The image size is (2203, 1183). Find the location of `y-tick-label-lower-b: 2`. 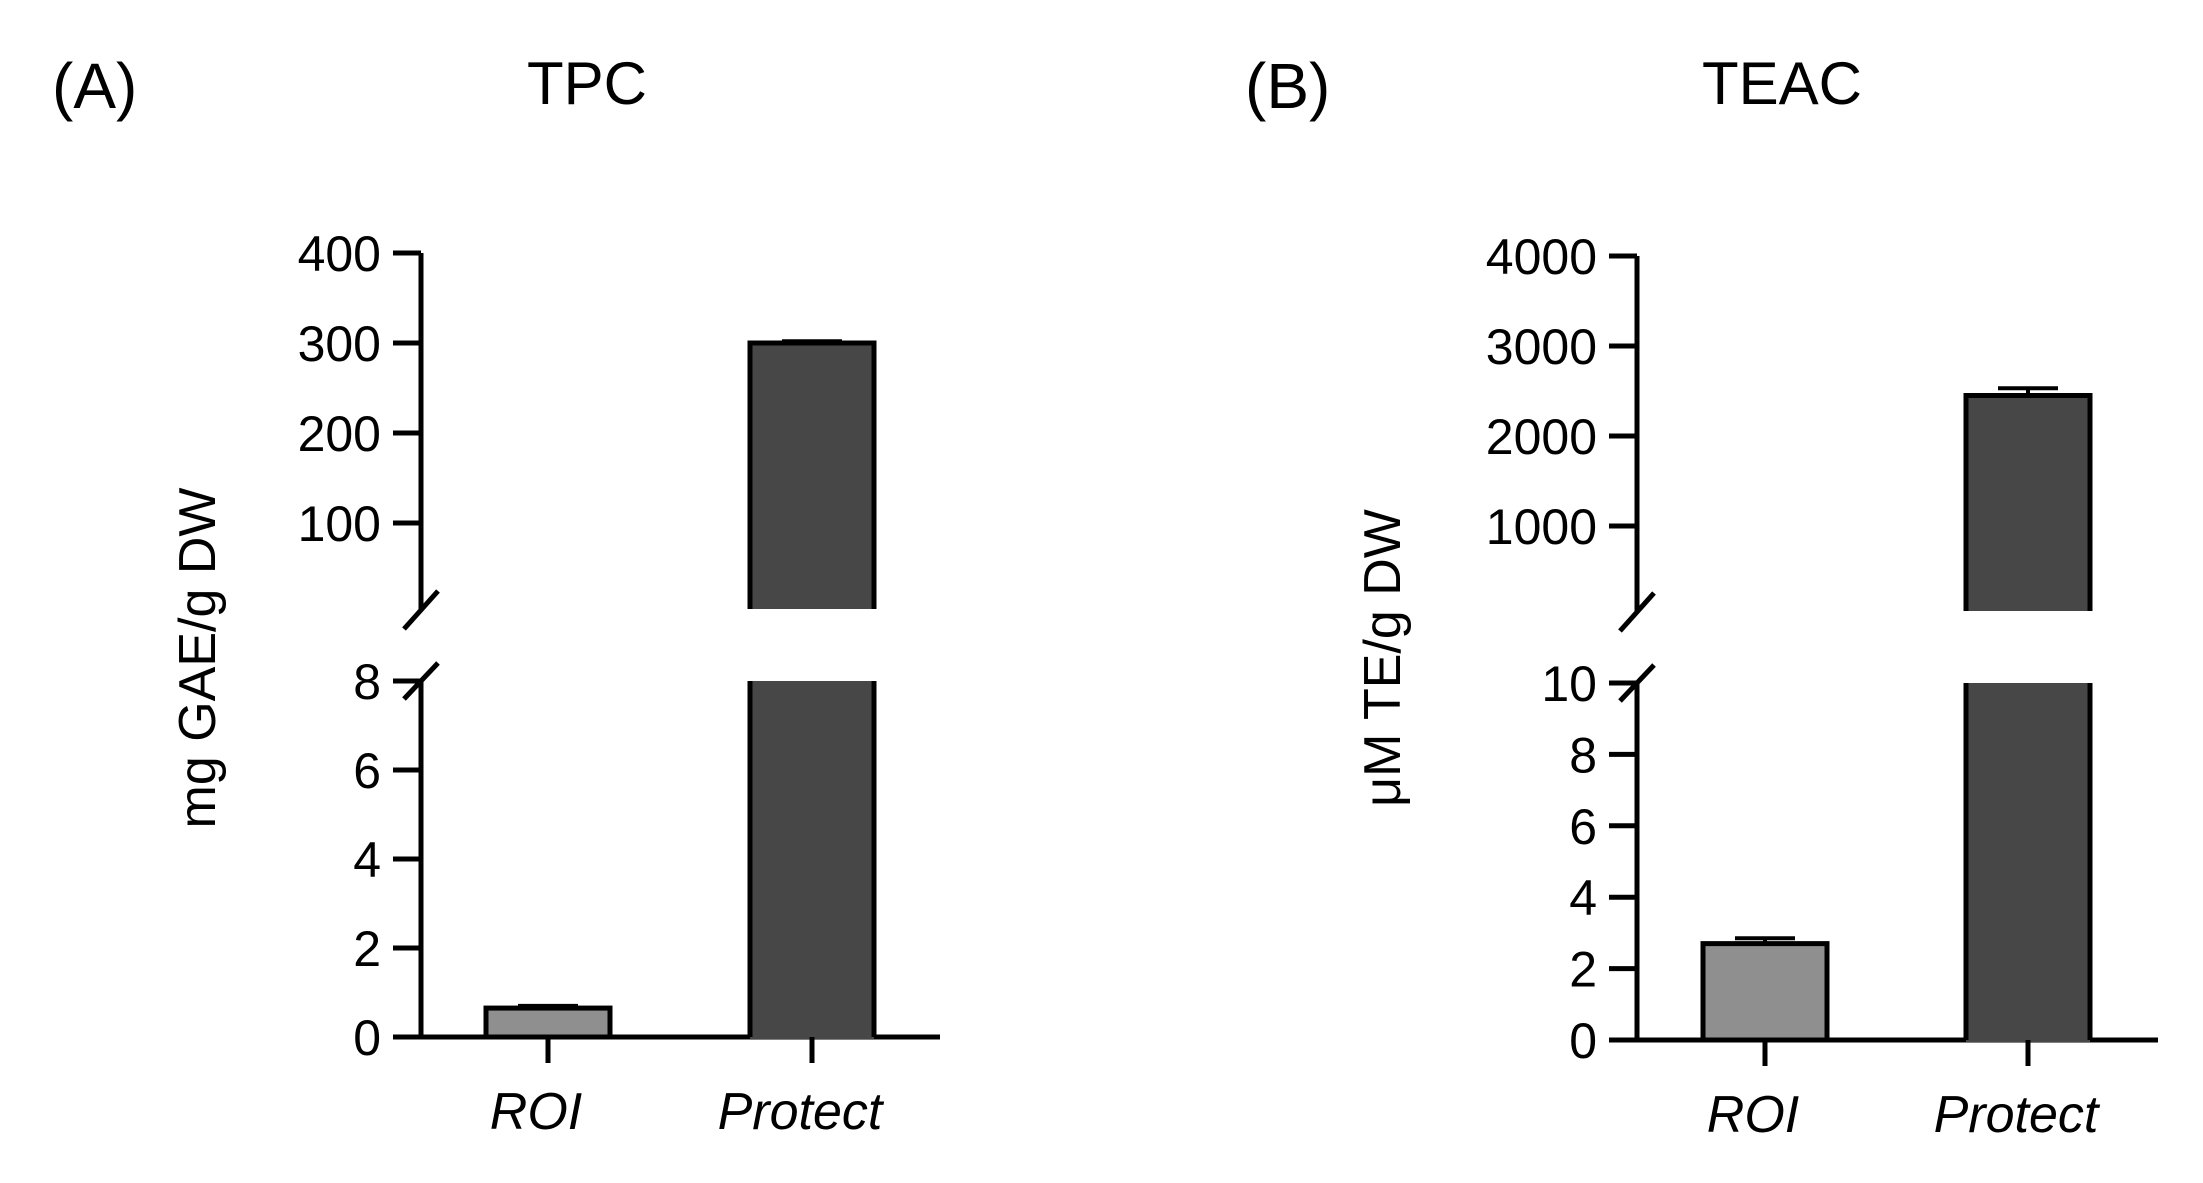

y-tick-label-lower-b: 2 is located at coordinates (1583, 970).